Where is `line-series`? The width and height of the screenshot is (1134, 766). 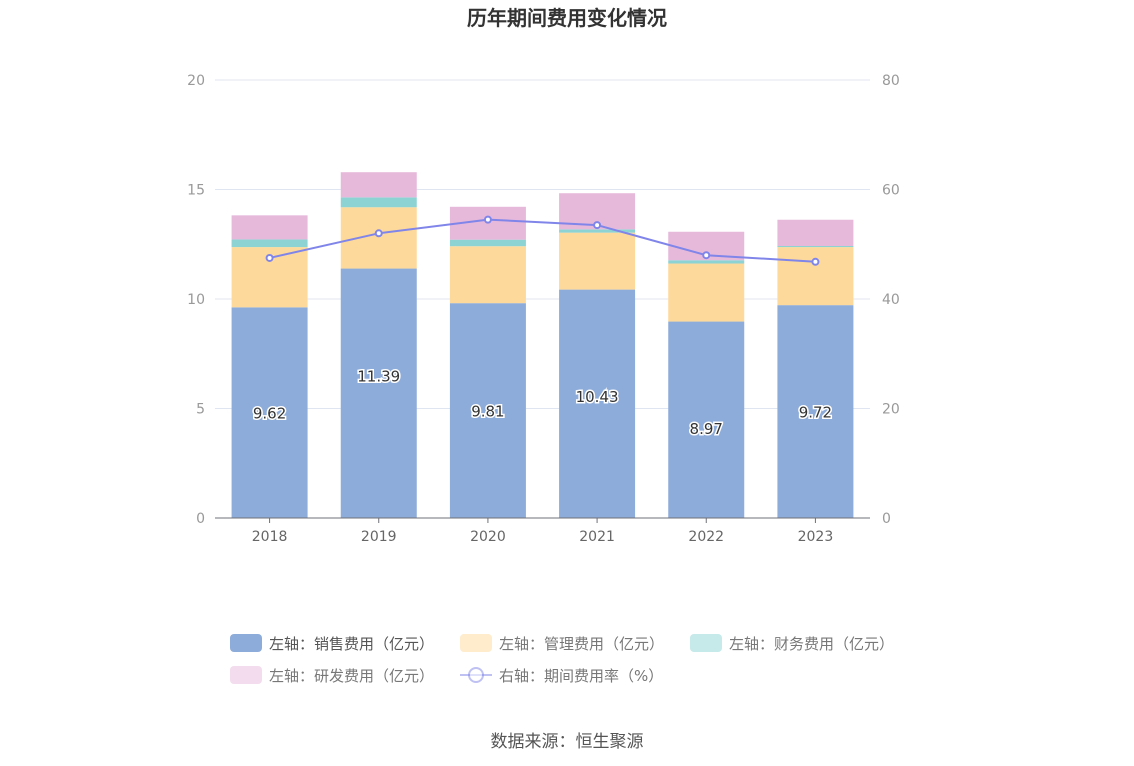
line-series is located at coordinates (542, 240).